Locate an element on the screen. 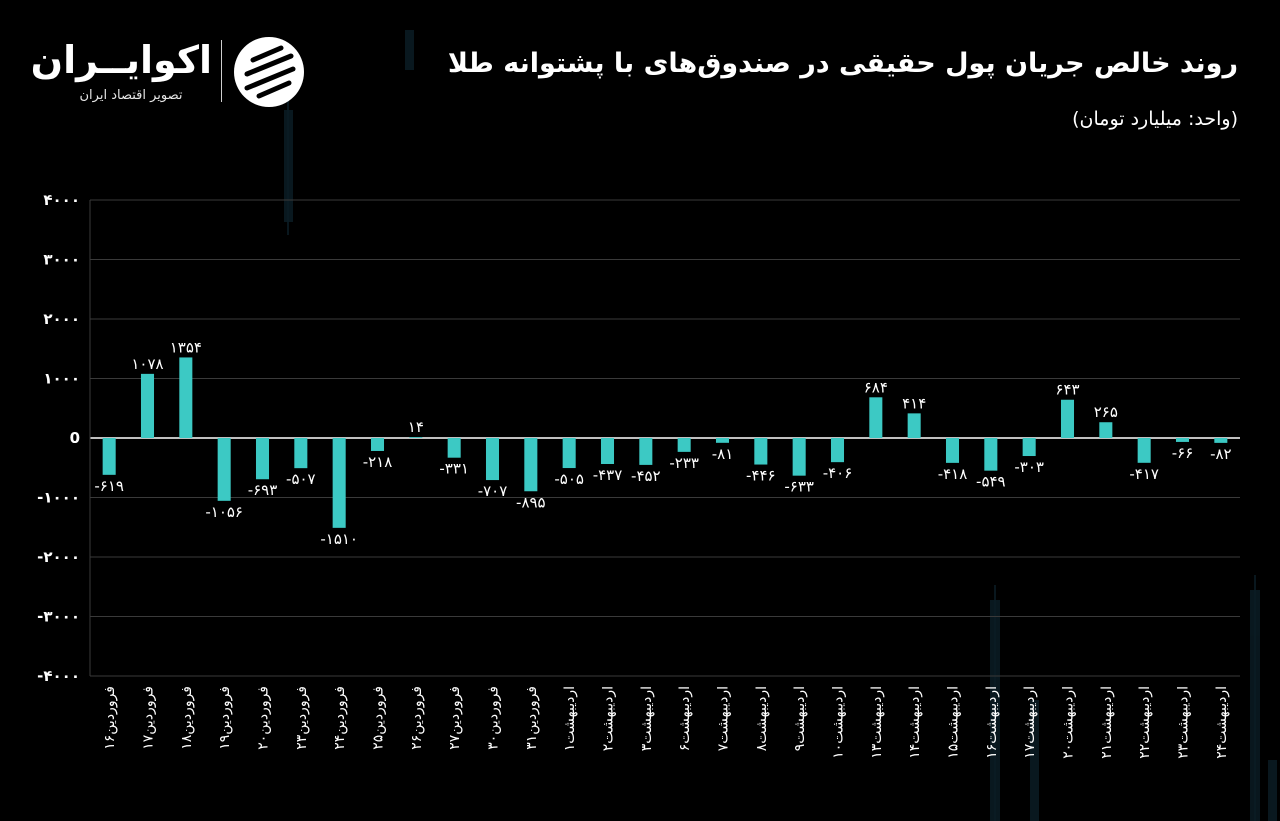 Image resolution: width=1280 pixels, height=821 pixels. data-label: -۴۰۶ is located at coordinates (838, 473).